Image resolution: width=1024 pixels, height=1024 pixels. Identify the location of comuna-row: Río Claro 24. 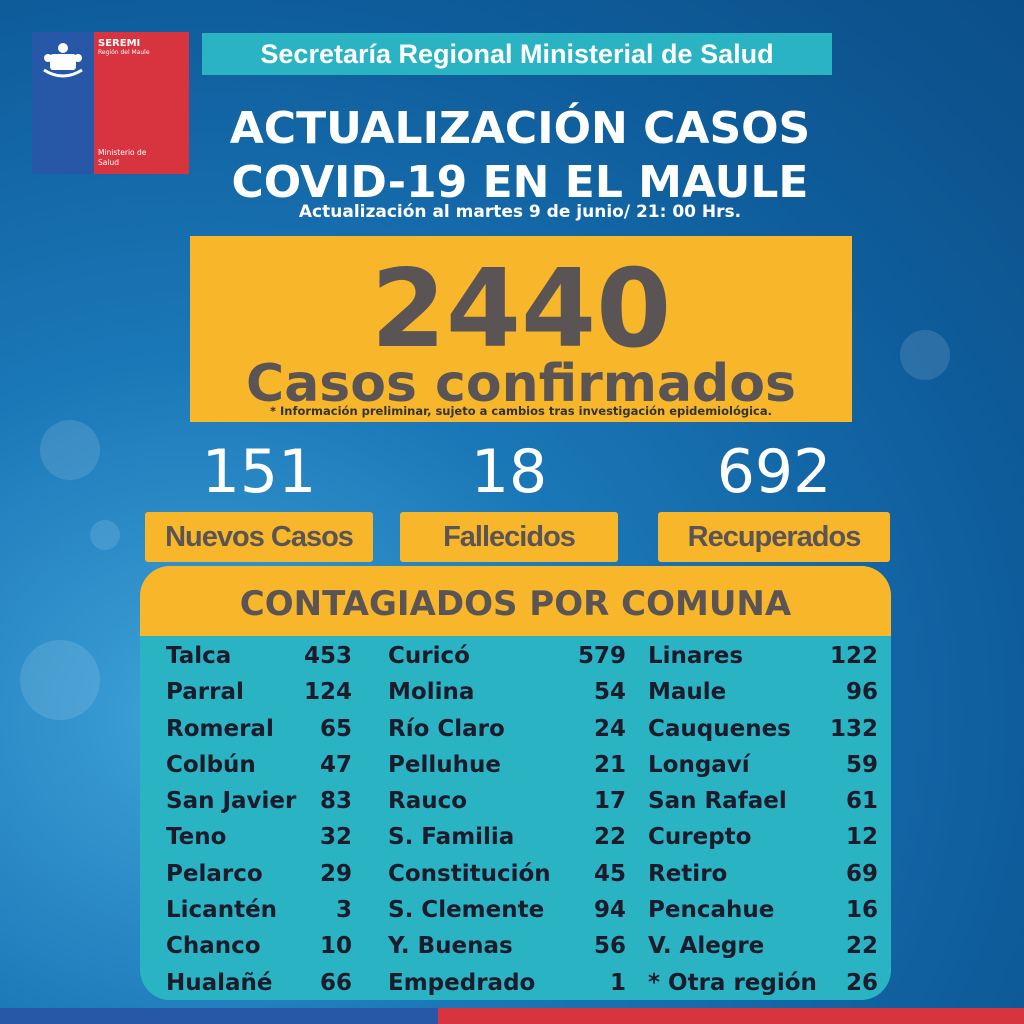
(507, 729).